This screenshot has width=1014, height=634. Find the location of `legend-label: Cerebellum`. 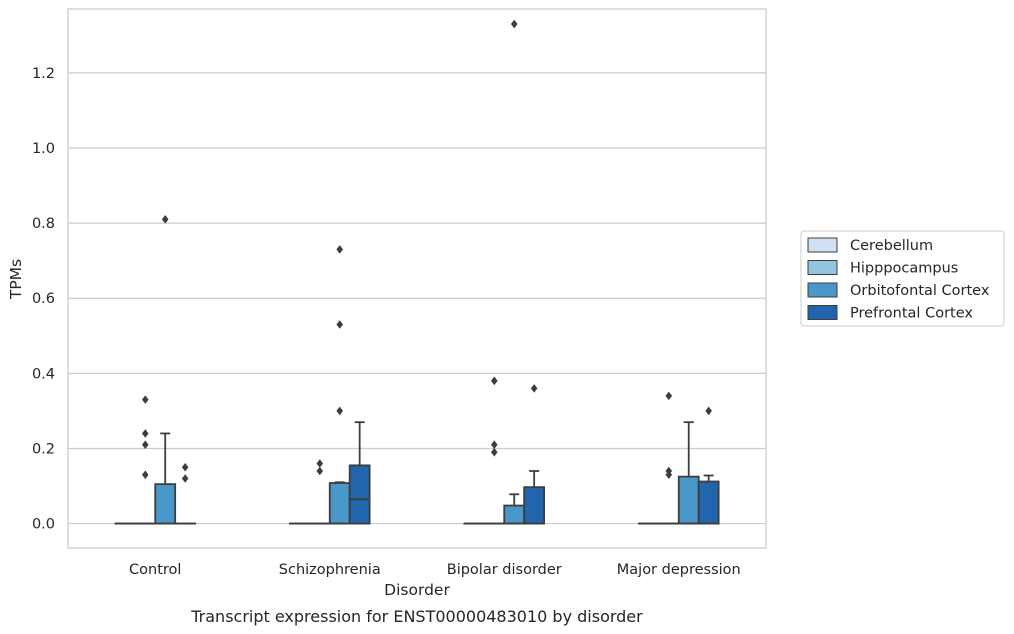

legend-label: Cerebellum is located at coordinates (891, 246).